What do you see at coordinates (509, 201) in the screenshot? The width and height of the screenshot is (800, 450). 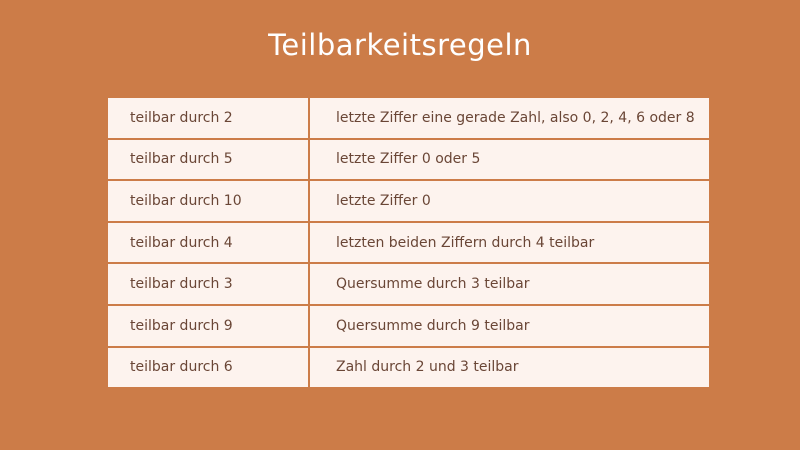 I see `condition-cell: letzte Ziffer 0` at bounding box center [509, 201].